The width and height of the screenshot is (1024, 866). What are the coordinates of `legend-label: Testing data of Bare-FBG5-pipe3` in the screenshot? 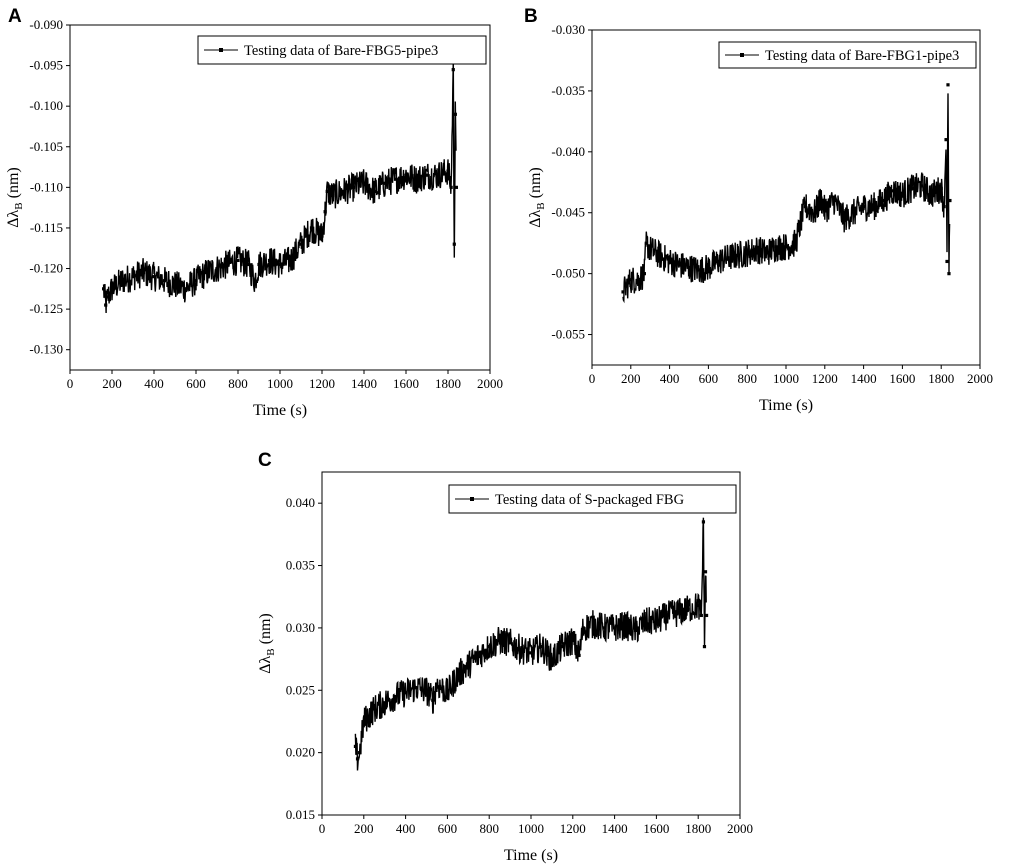 It's located at (341, 51).